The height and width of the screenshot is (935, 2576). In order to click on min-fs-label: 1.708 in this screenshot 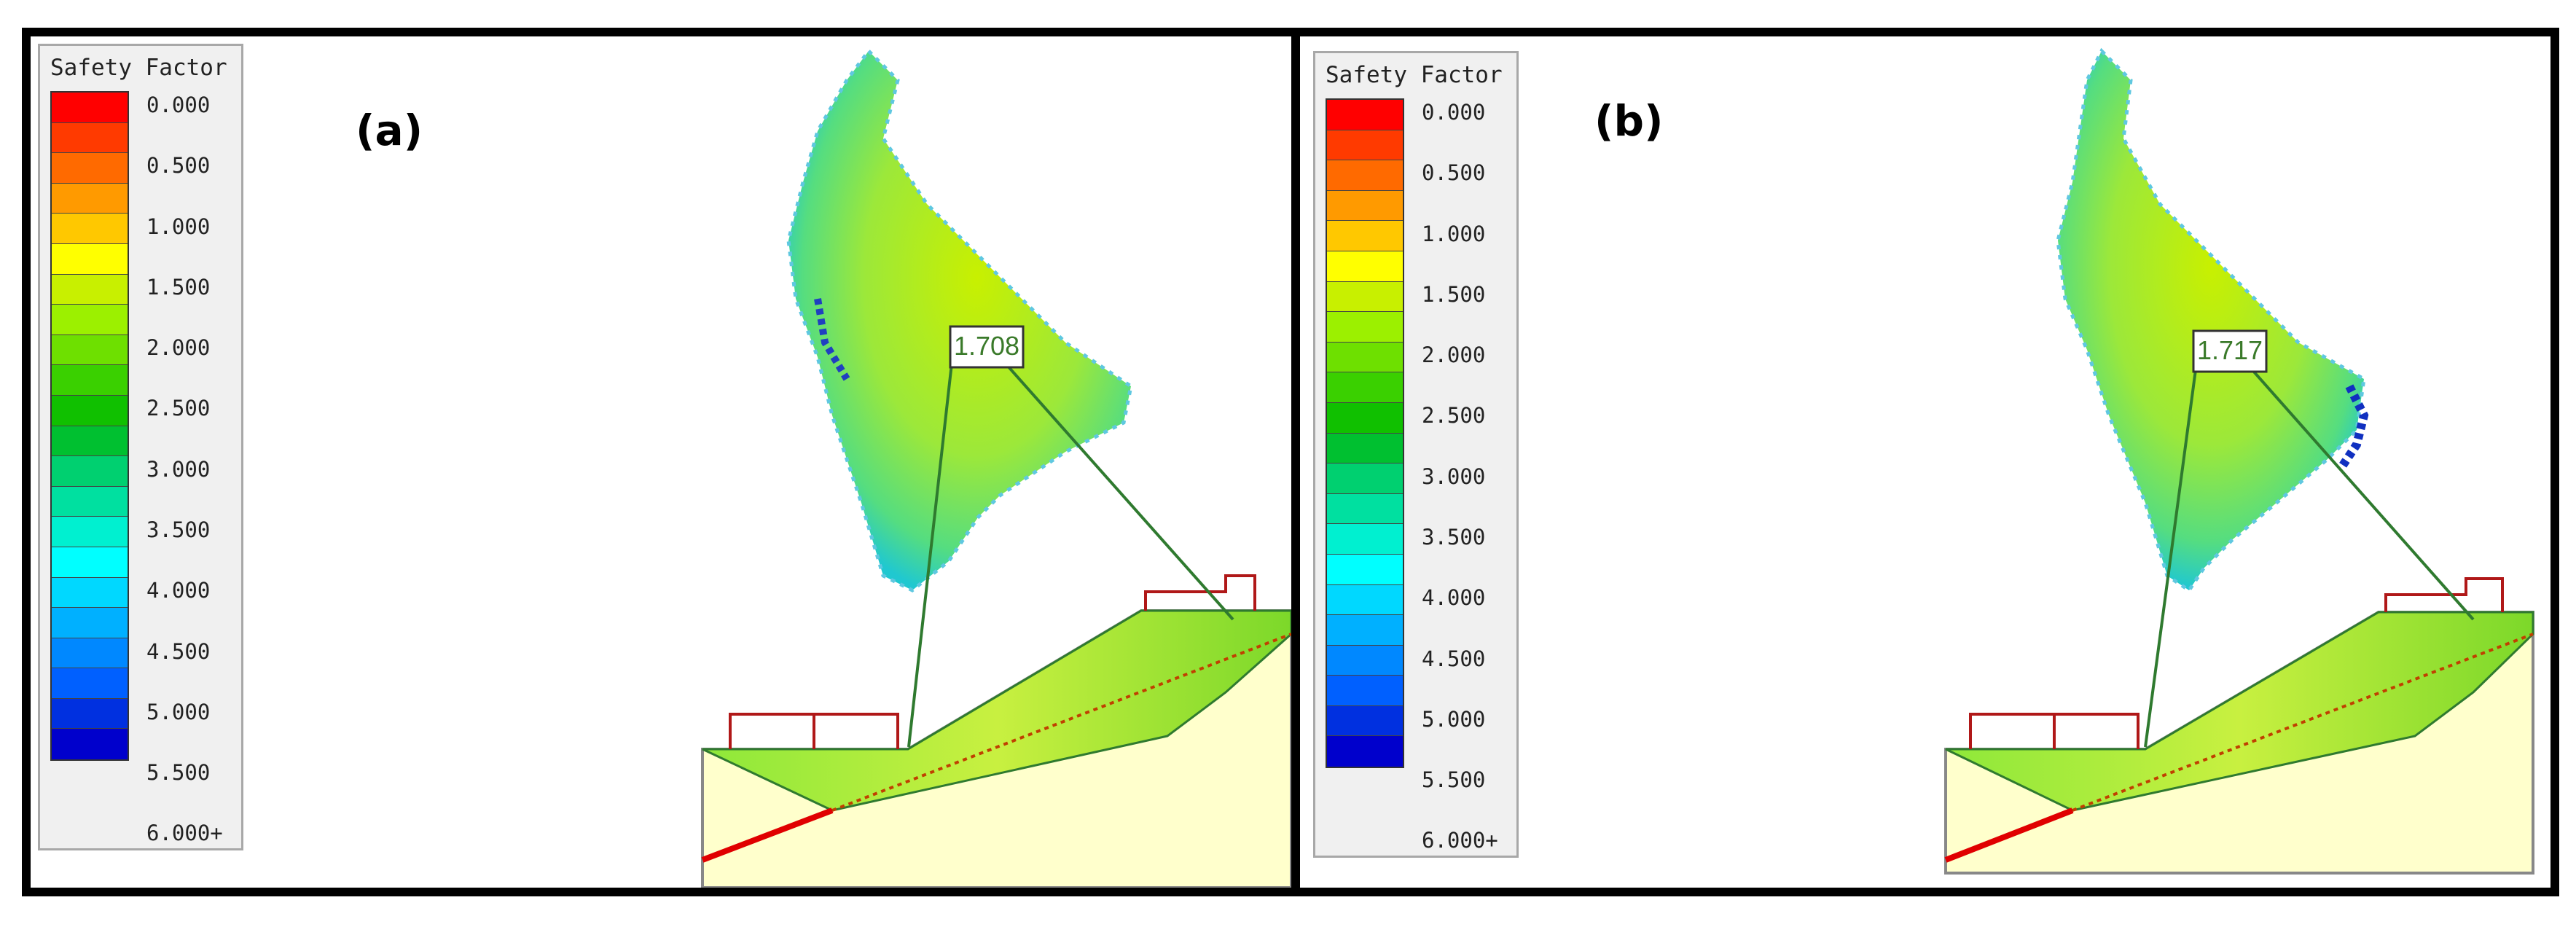, I will do `click(986, 346)`.